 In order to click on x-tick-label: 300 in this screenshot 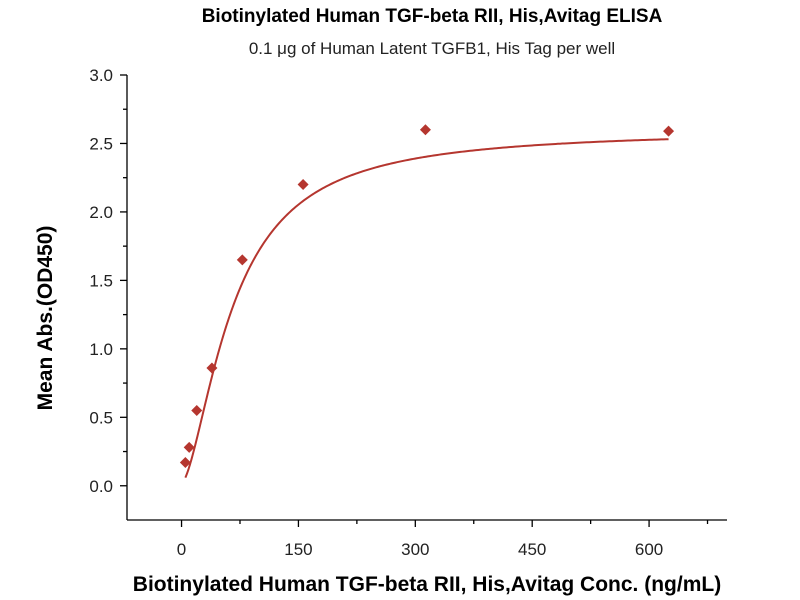, I will do `click(415, 549)`.